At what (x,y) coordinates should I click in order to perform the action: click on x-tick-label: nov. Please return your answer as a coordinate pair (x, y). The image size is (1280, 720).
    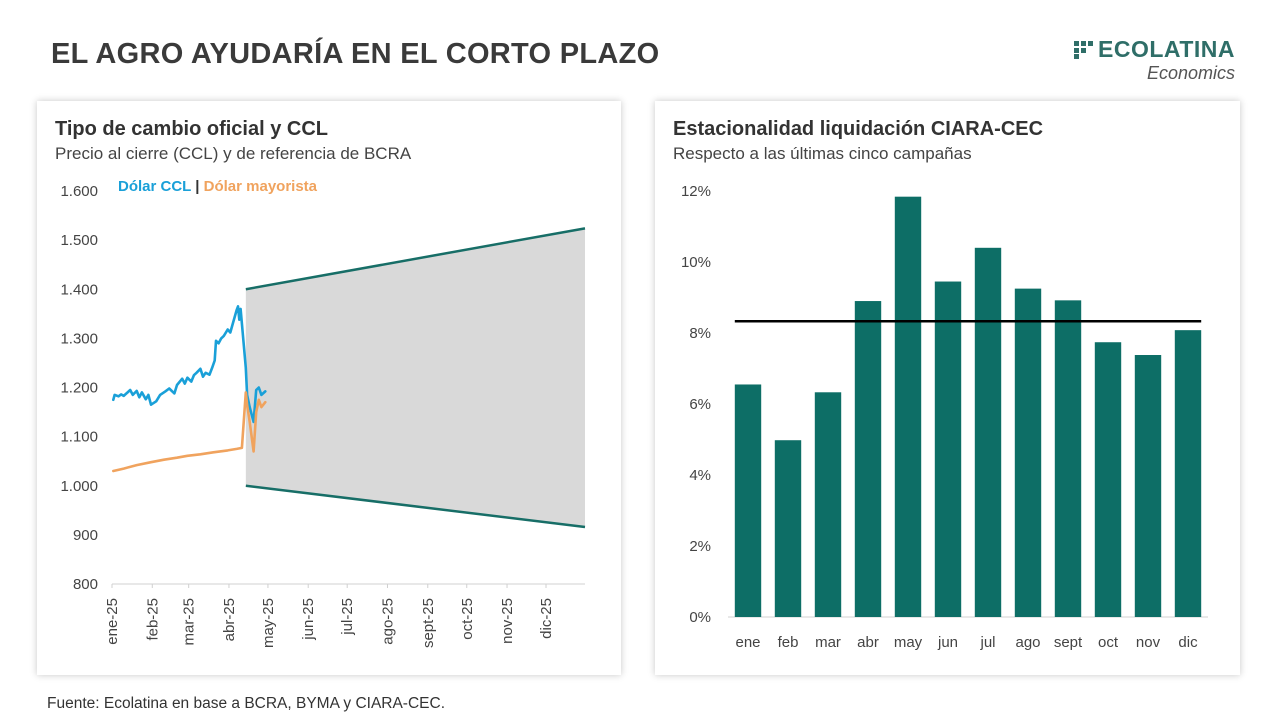
    Looking at the image, I should click on (1148, 642).